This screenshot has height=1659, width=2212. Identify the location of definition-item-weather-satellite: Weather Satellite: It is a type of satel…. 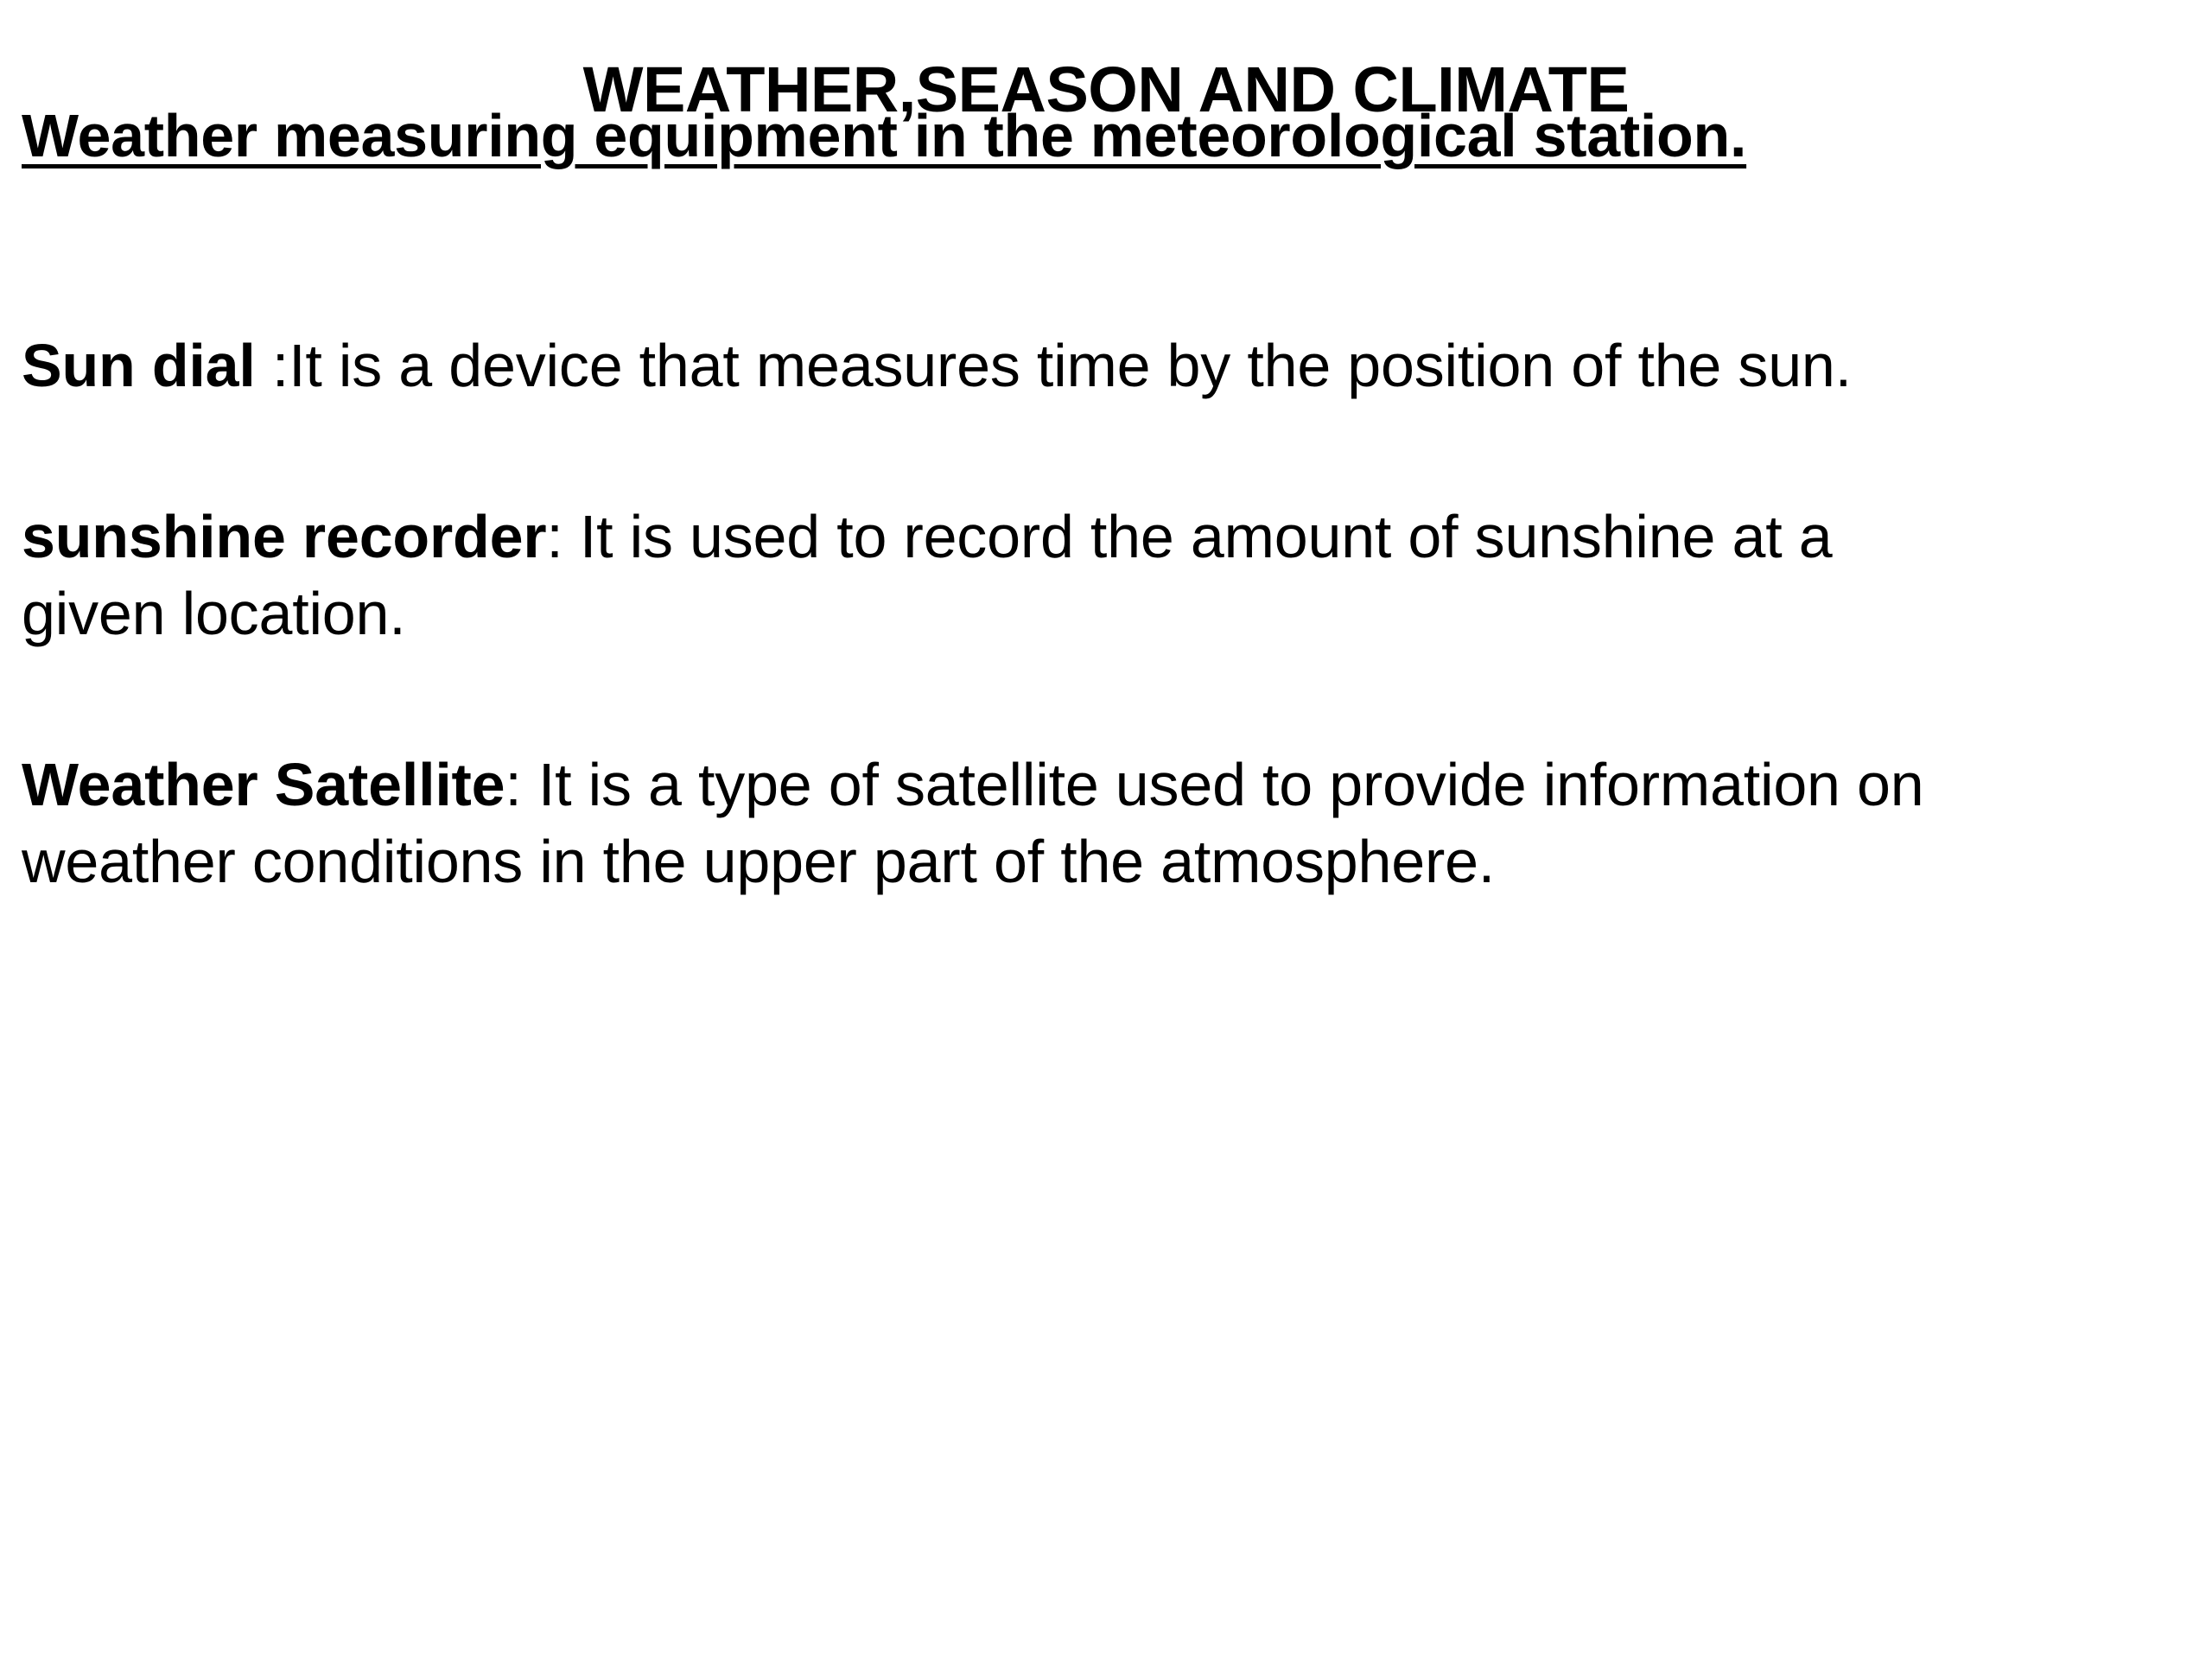
(1076, 824).